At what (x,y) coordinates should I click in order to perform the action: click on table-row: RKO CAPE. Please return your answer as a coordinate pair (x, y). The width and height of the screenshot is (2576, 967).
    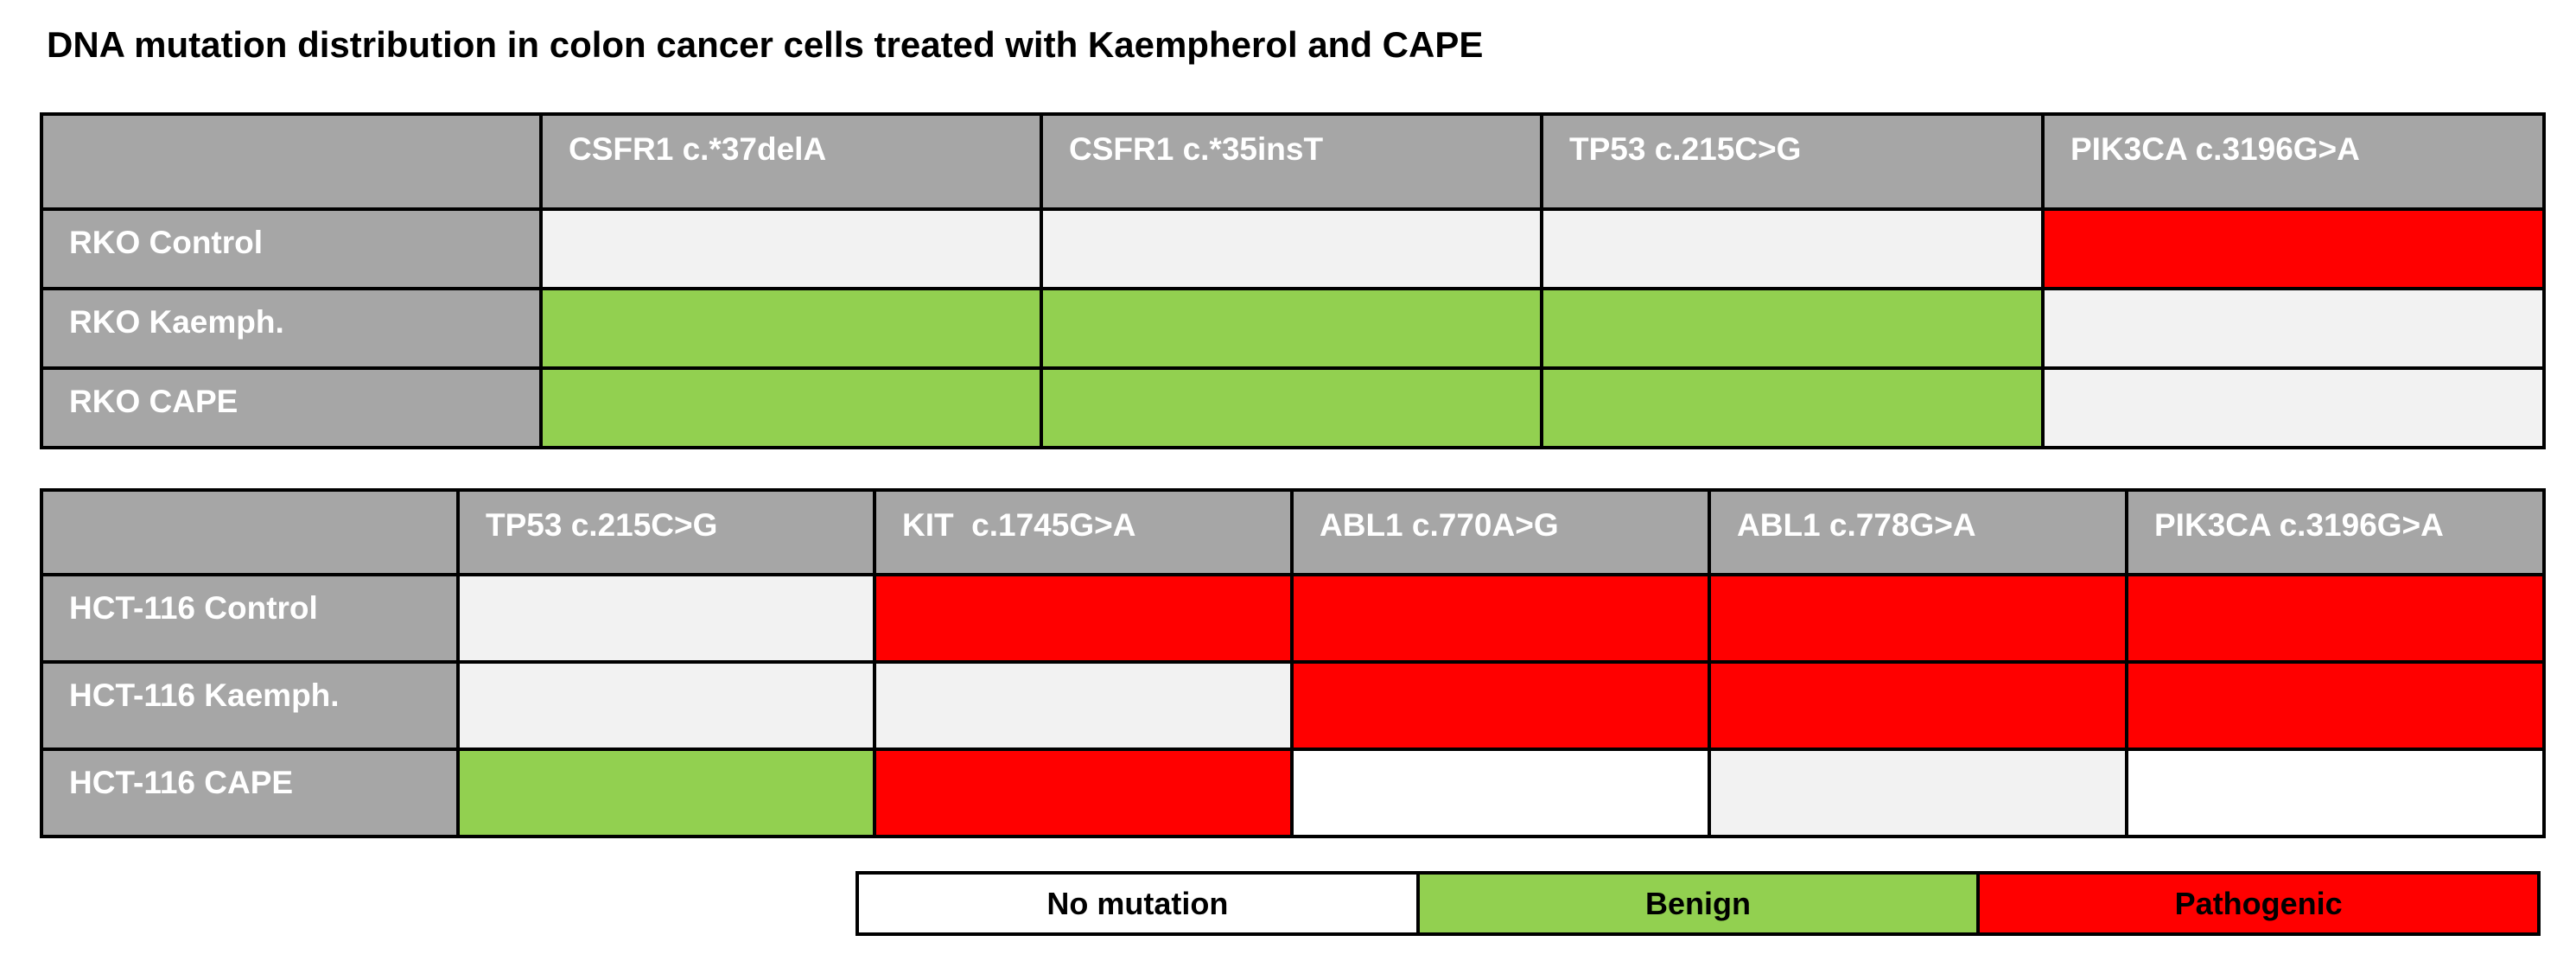
    Looking at the image, I should click on (1293, 407).